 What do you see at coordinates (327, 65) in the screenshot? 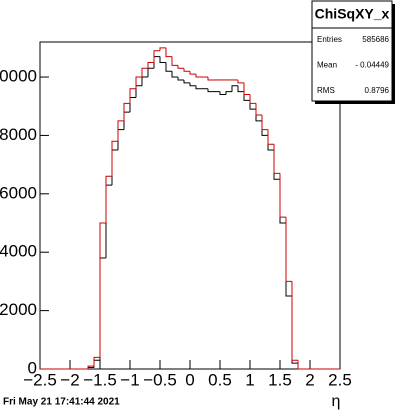
I see `stats-label: Mean` at bounding box center [327, 65].